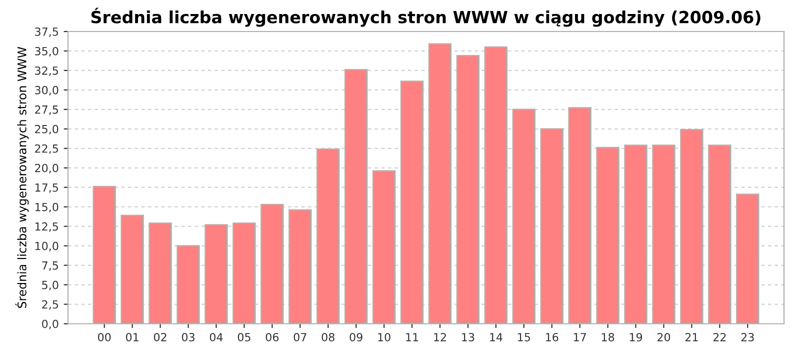 This screenshot has width=800, height=350. What do you see at coordinates (50, 305) in the screenshot?
I see `y-tick-label: 2,5` at bounding box center [50, 305].